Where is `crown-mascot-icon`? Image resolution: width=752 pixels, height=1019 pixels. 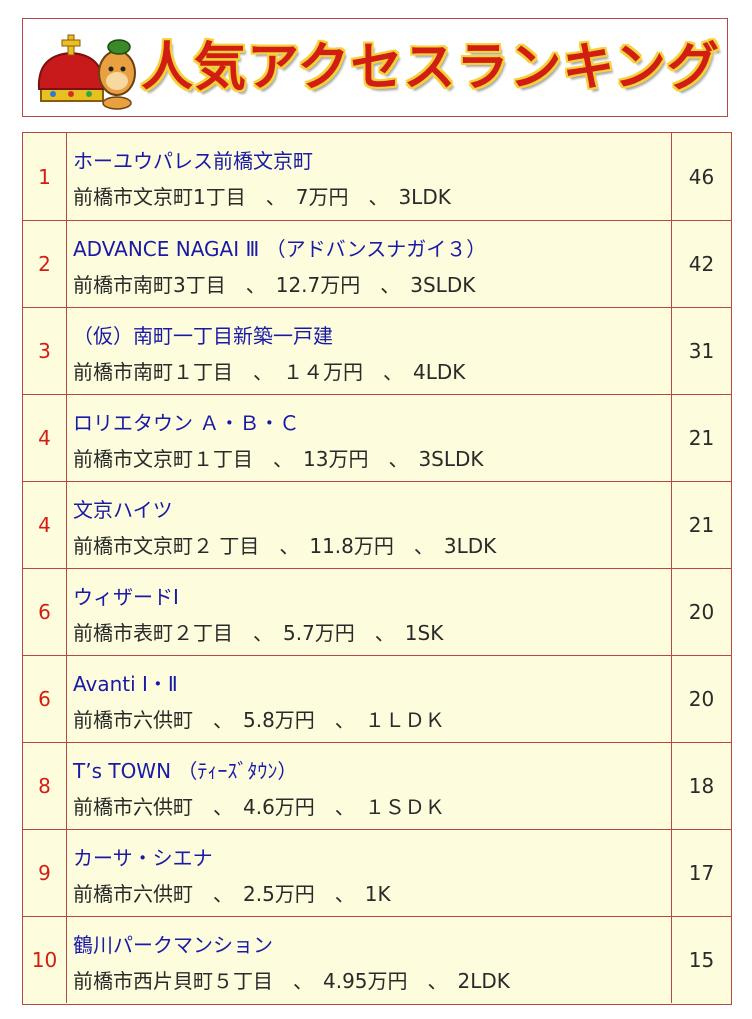
crown-mascot-icon is located at coordinates (86, 72).